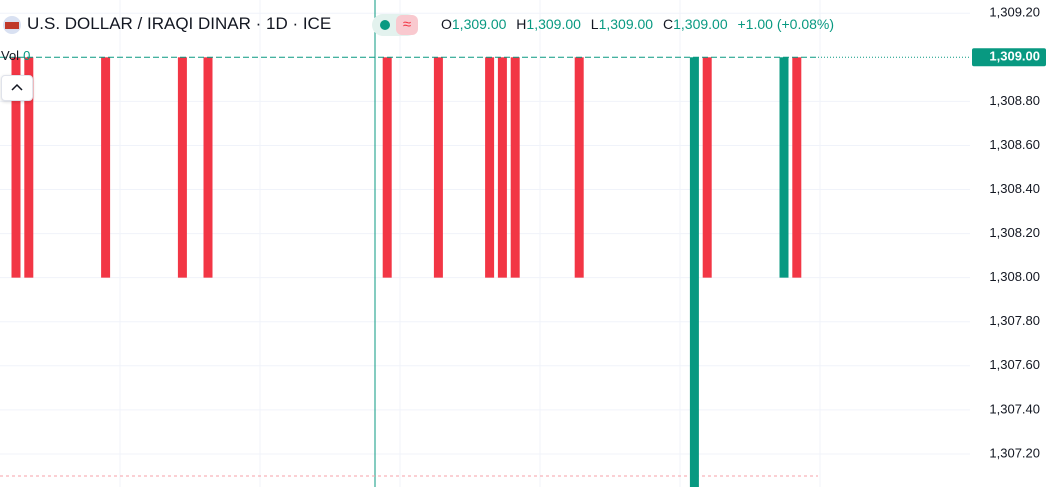 The image size is (1052, 487). What do you see at coordinates (594, 24) in the screenshot?
I see `legend-key: L` at bounding box center [594, 24].